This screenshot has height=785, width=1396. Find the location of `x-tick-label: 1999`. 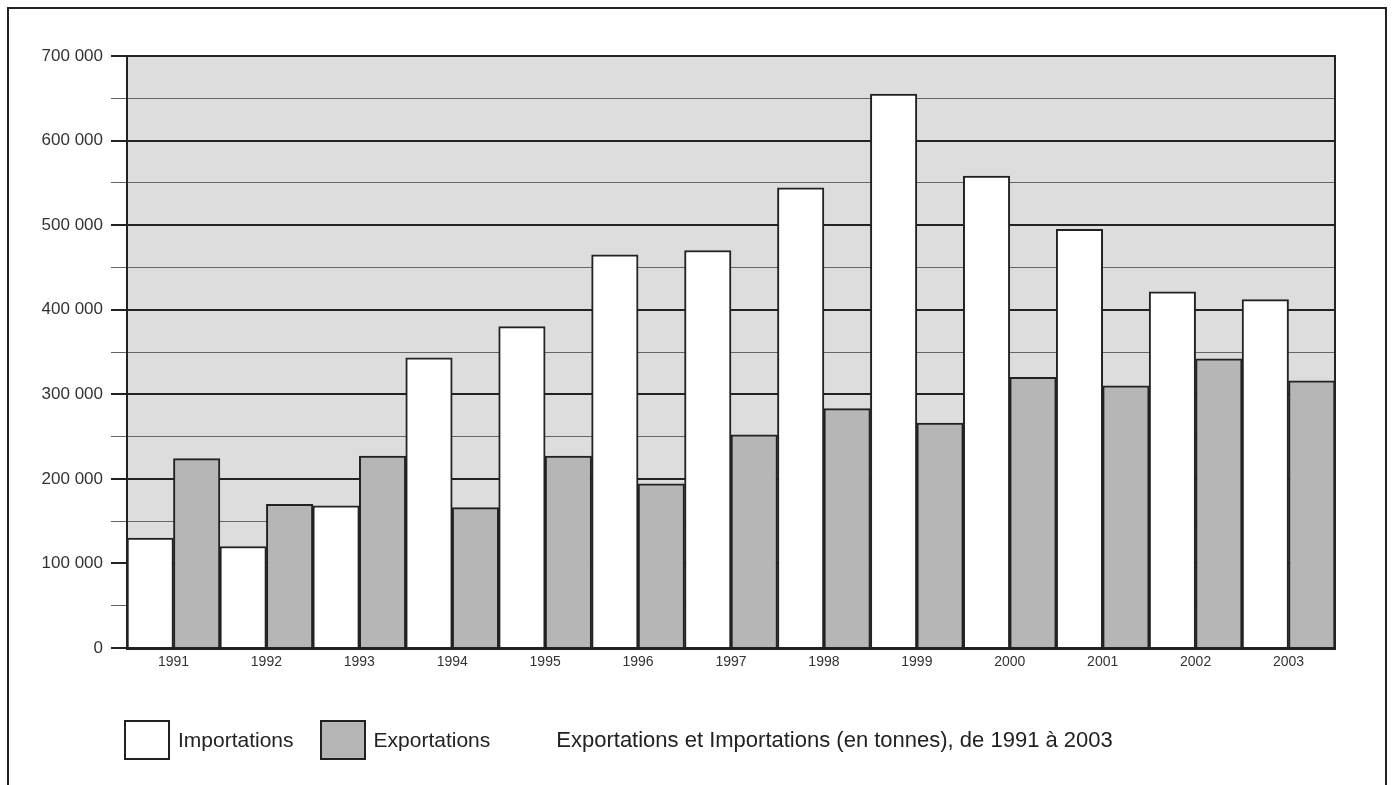

x-tick-label: 1999 is located at coordinates (917, 661).